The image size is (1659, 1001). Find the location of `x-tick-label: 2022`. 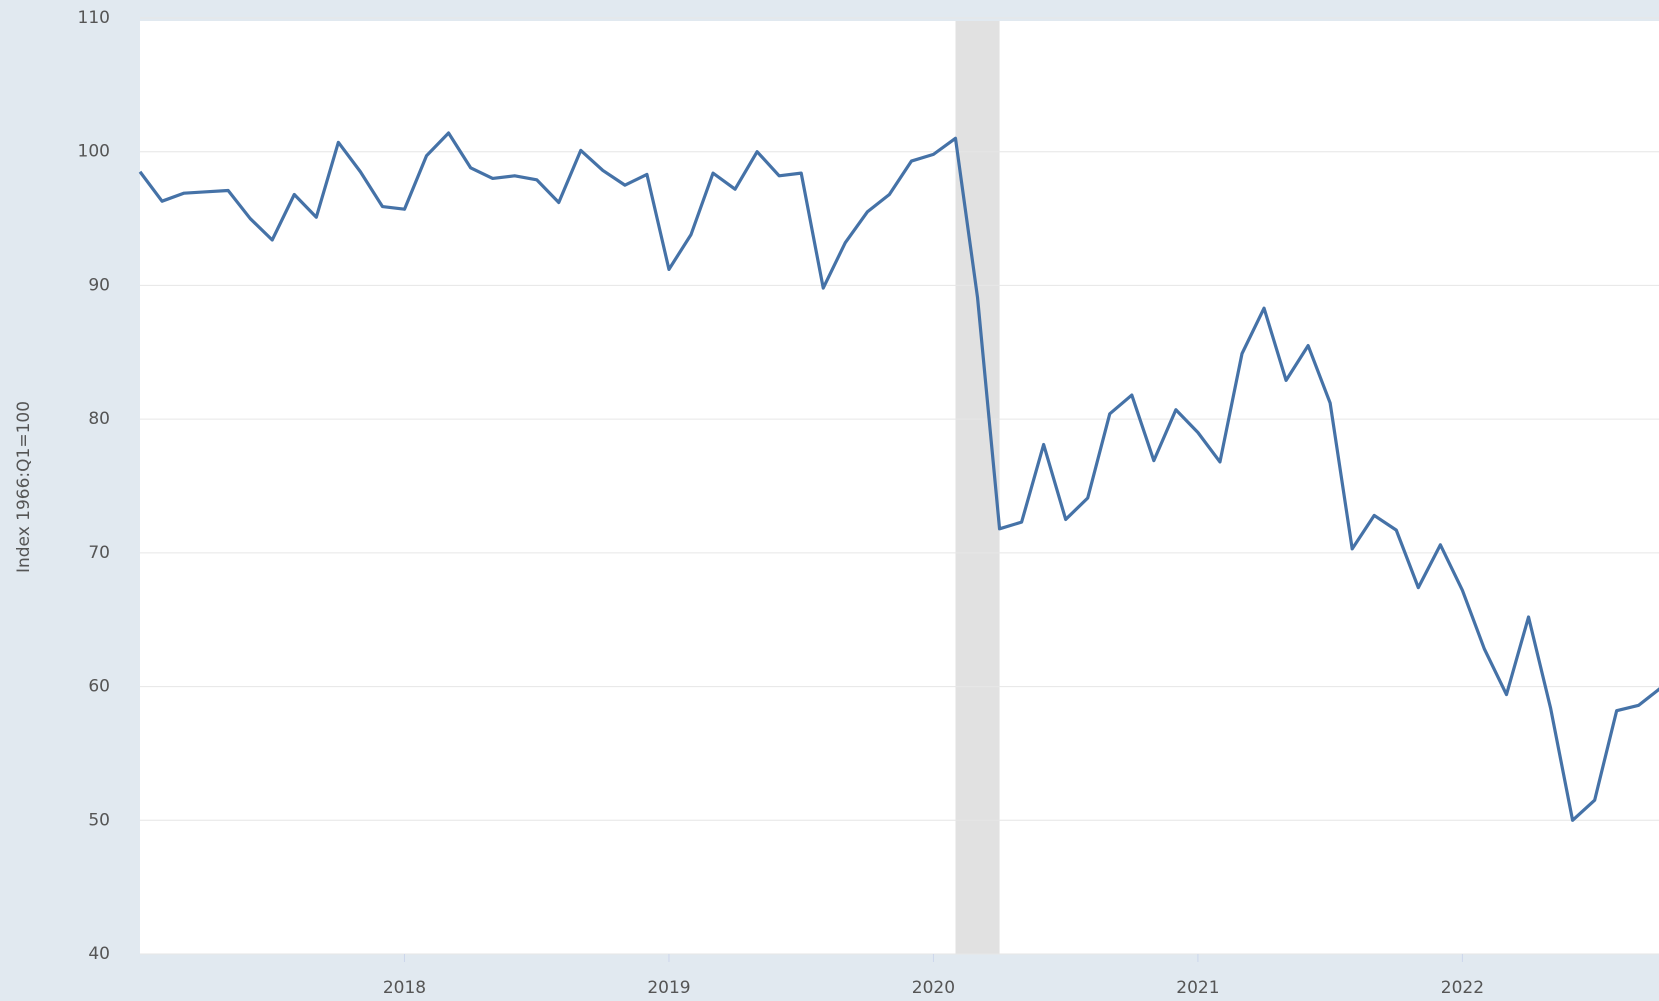

x-tick-label: 2022 is located at coordinates (1462, 988).